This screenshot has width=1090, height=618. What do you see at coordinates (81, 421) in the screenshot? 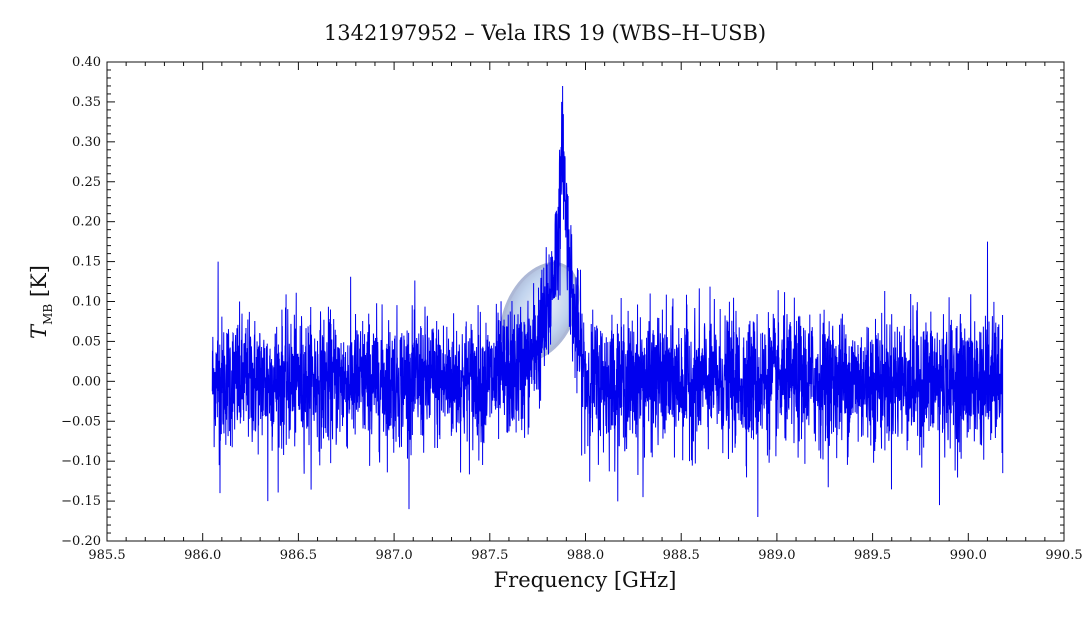
I see `y-tick-label: −0.05` at bounding box center [81, 421].